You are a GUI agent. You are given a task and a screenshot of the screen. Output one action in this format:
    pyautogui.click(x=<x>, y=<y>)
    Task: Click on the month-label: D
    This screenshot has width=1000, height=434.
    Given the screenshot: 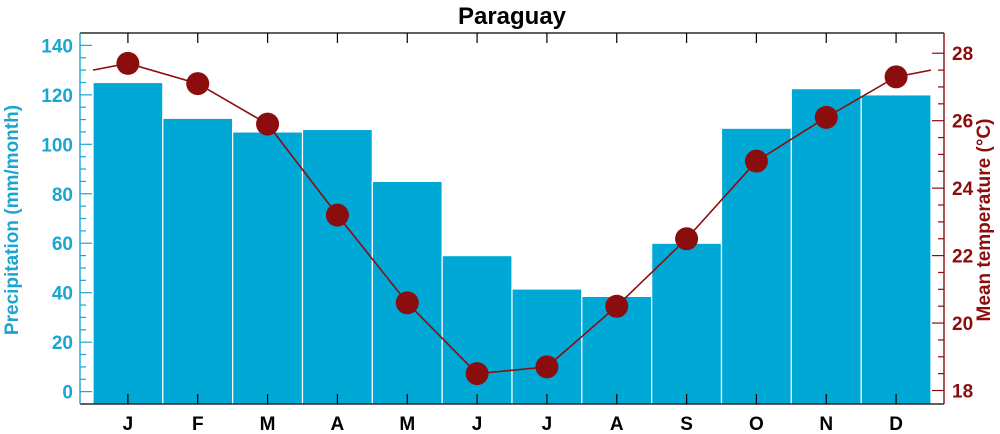 What is the action you would take?
    pyautogui.click(x=896, y=424)
    